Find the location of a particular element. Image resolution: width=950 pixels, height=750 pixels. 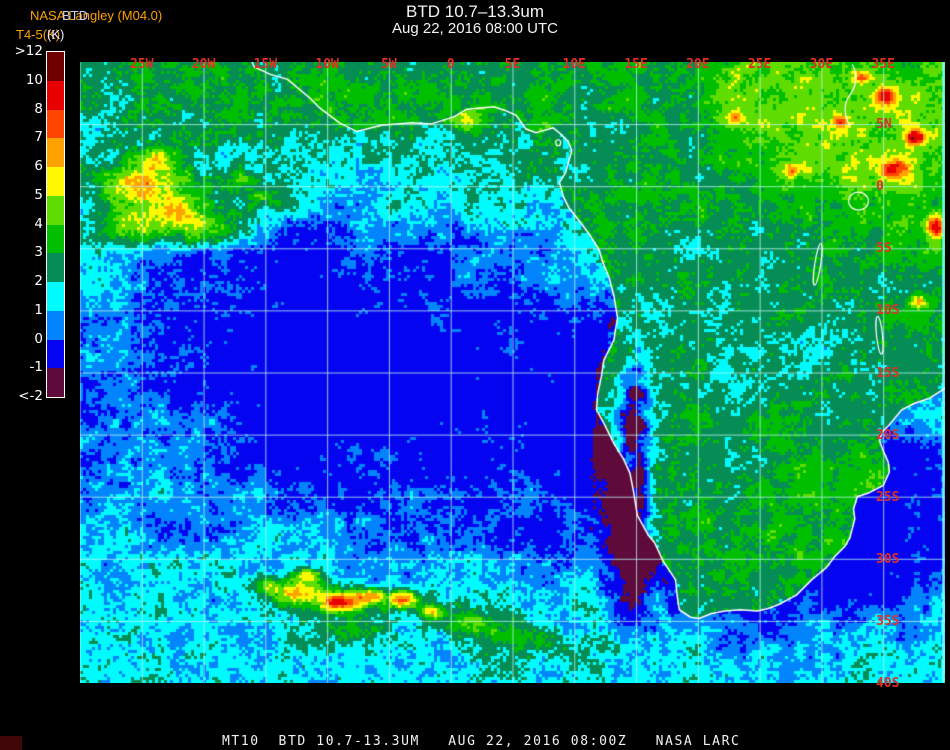

colorbar-tick-label: >12 is located at coordinates (29, 51).